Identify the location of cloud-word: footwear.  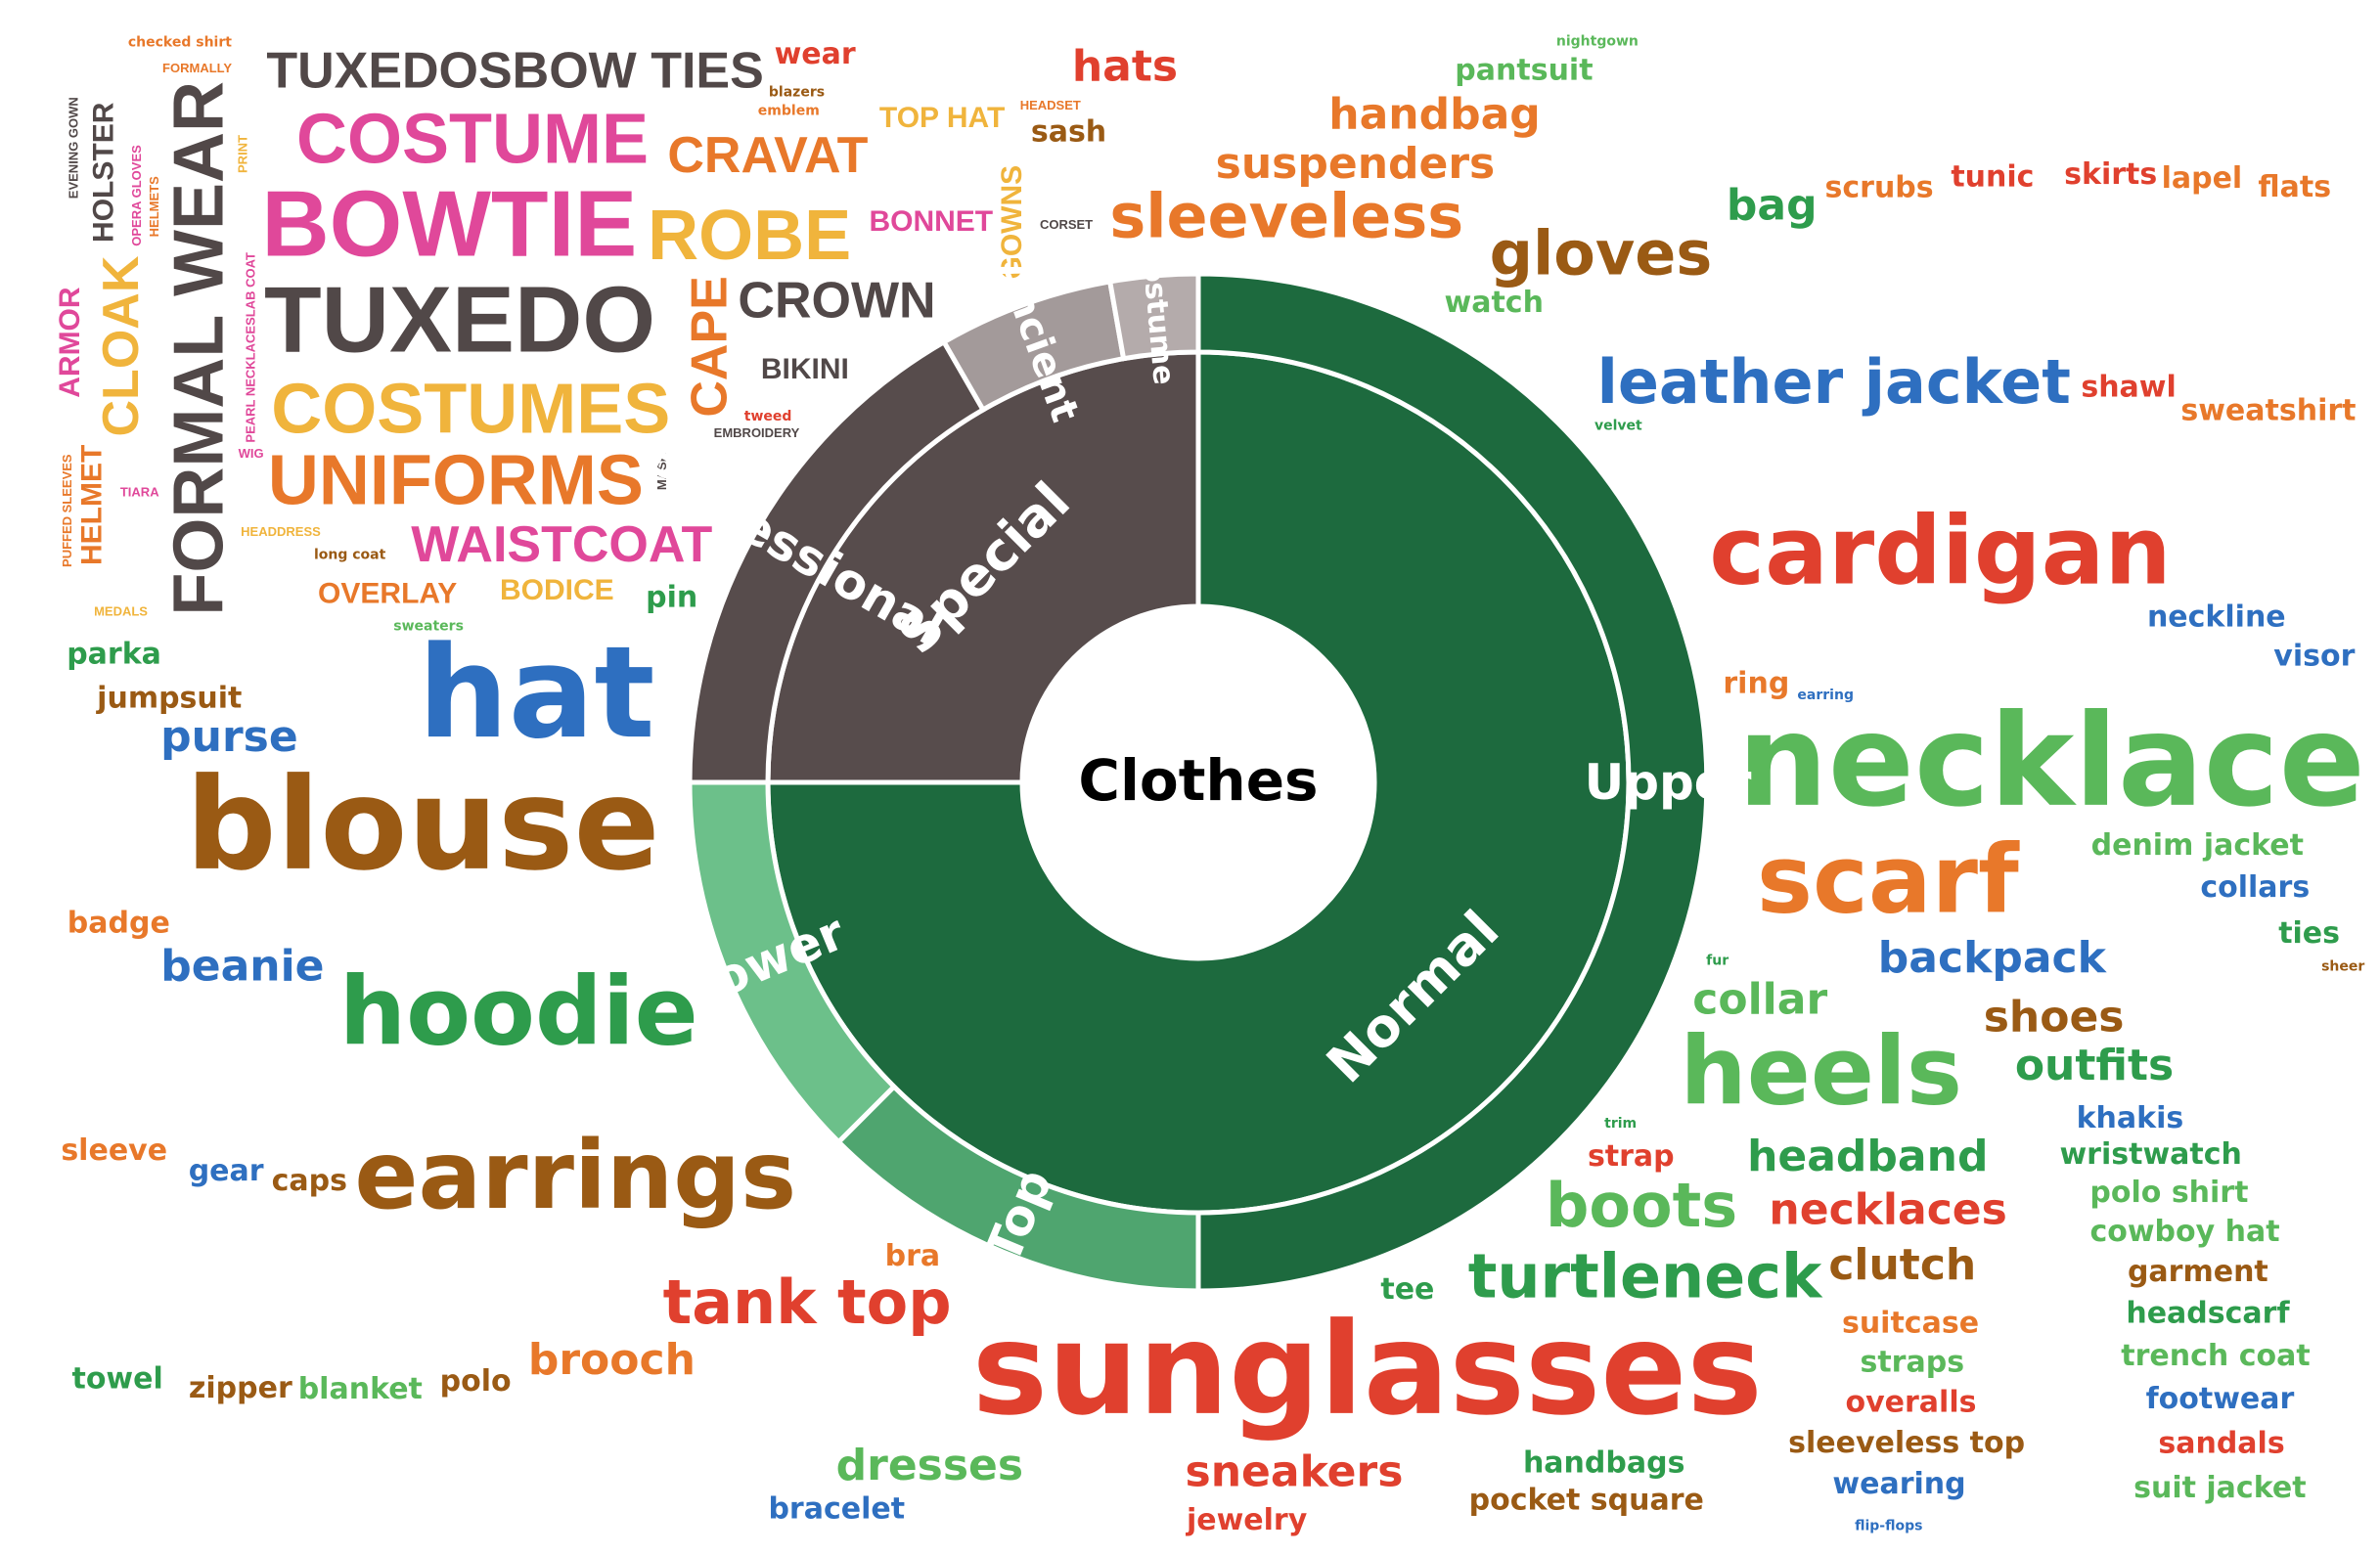
(2220, 1399).